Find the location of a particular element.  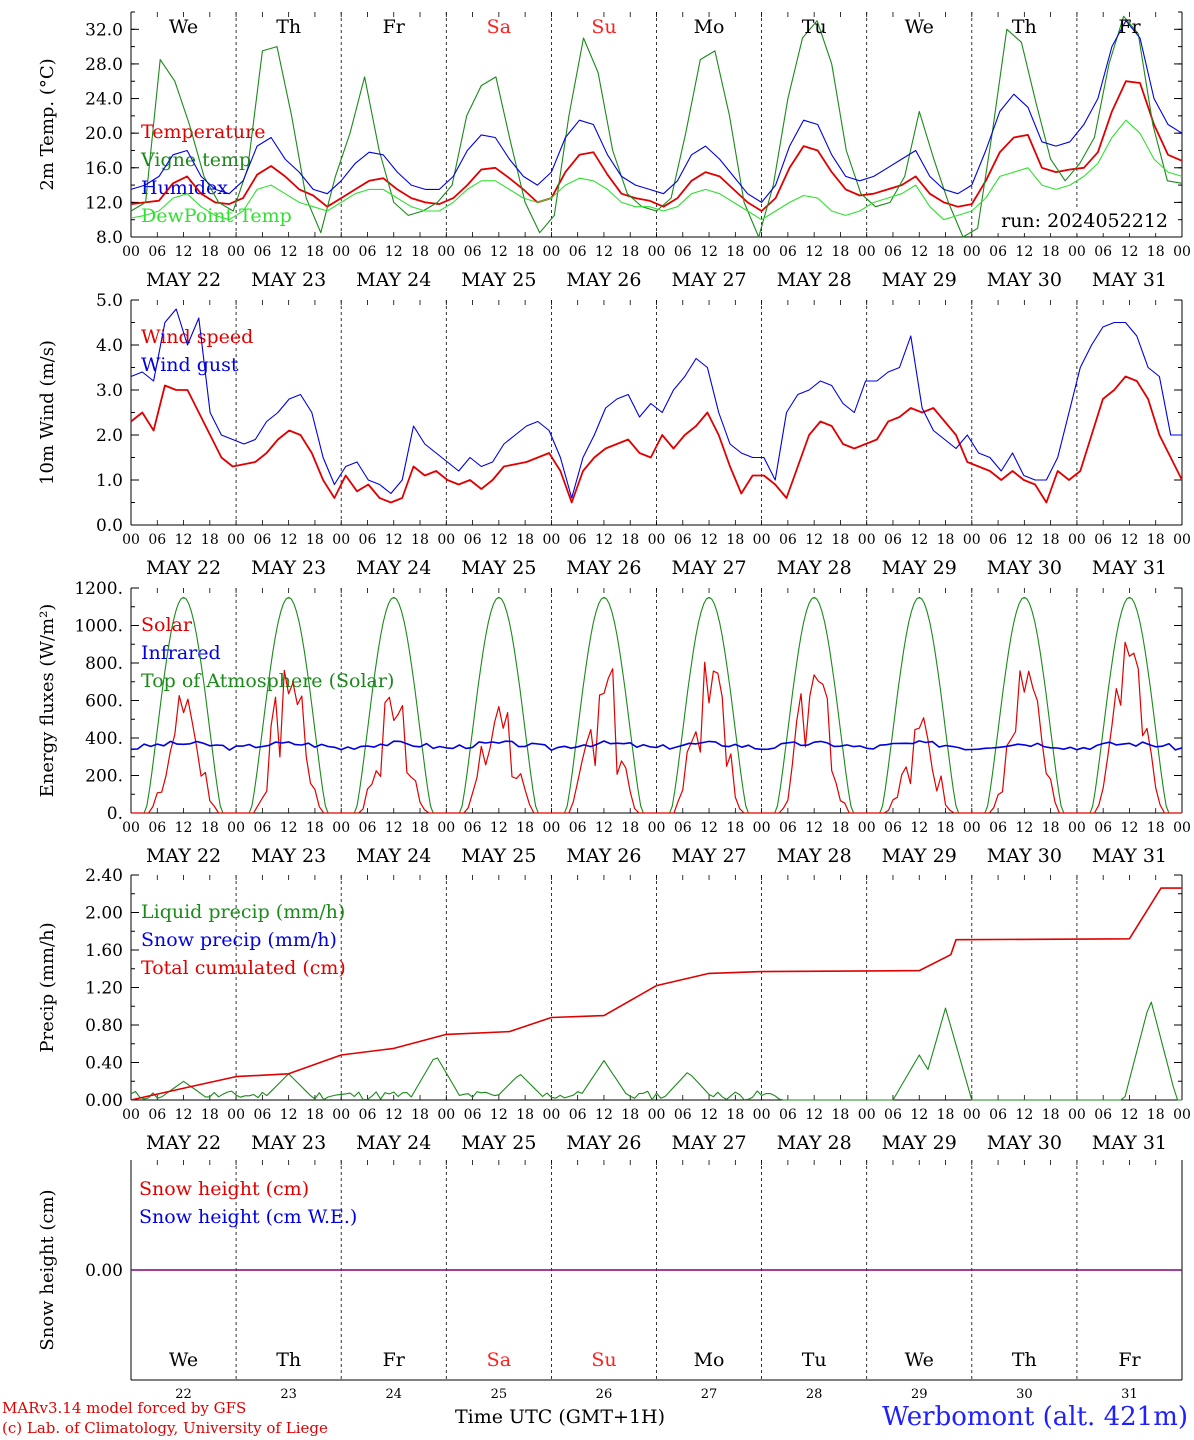

day-name: Sa is located at coordinates (499, 27).